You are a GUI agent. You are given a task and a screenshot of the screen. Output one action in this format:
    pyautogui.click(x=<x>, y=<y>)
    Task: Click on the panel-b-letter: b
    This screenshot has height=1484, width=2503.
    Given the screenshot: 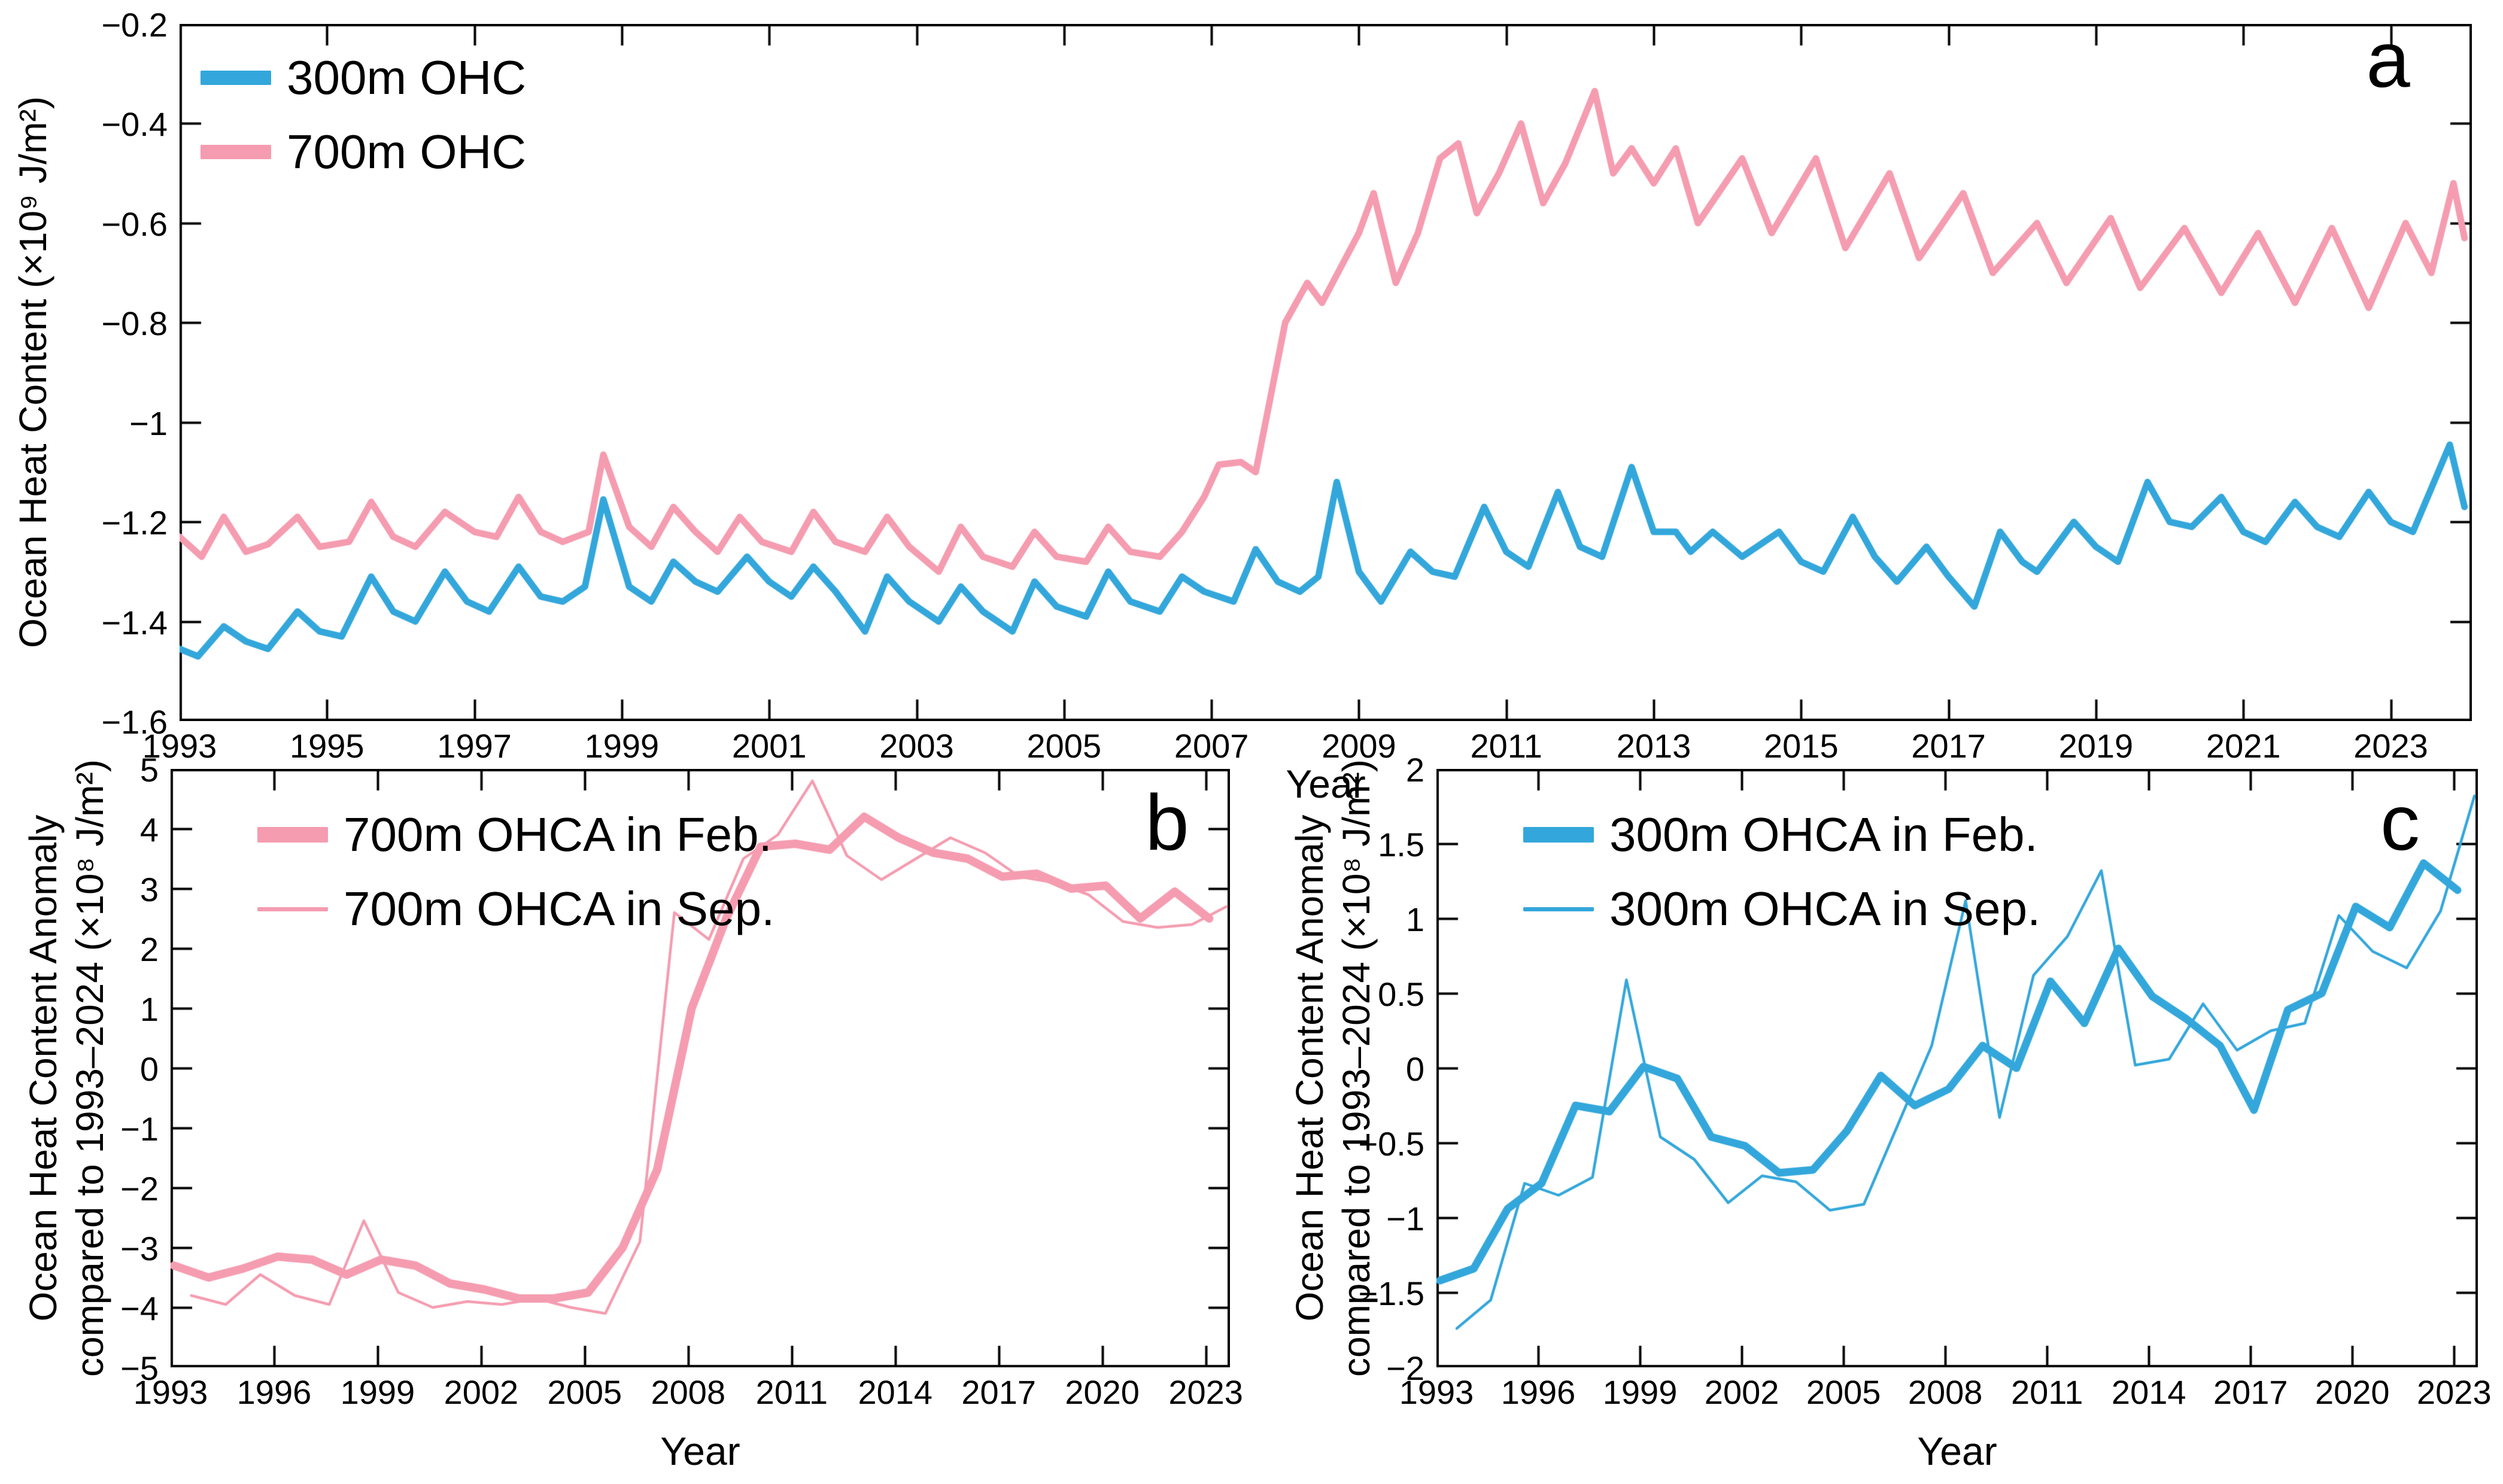 What is the action you would take?
    pyautogui.click(x=1167, y=822)
    